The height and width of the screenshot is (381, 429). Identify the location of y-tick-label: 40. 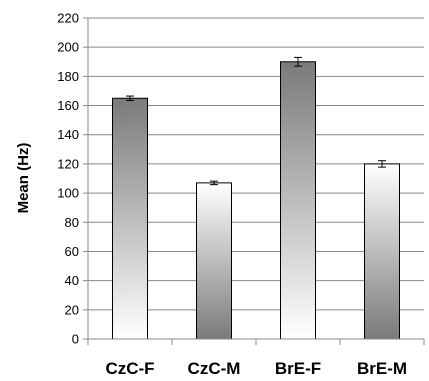
(72, 280).